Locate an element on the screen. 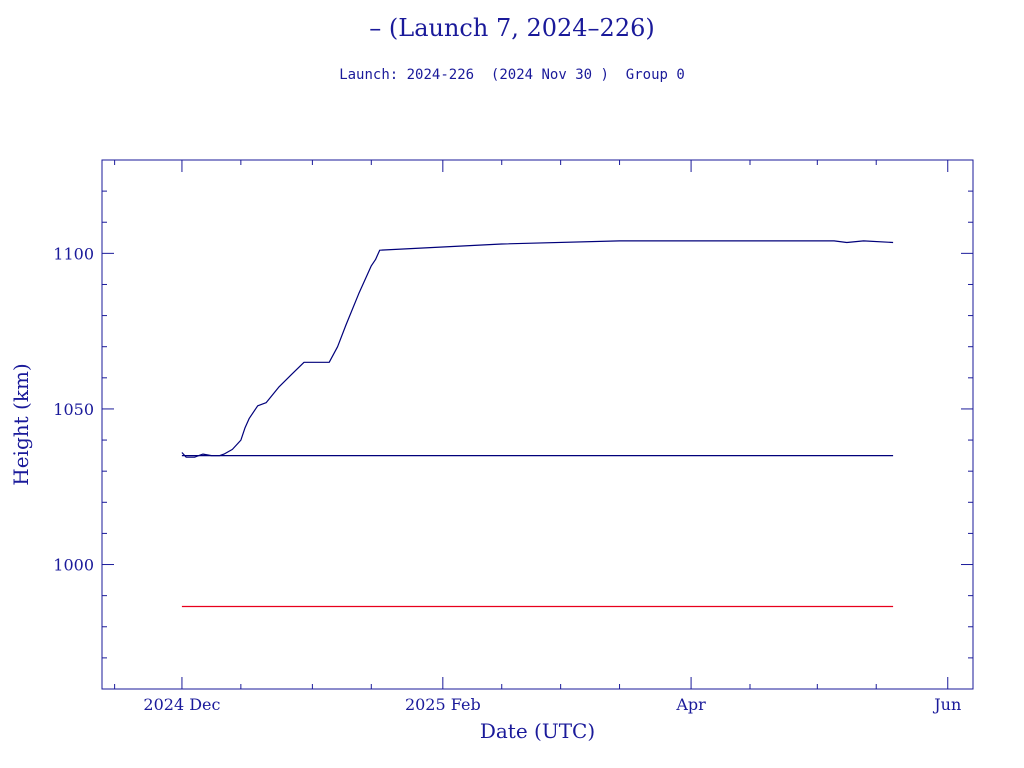  x-tick-label: Jun is located at coordinates (946, 704).